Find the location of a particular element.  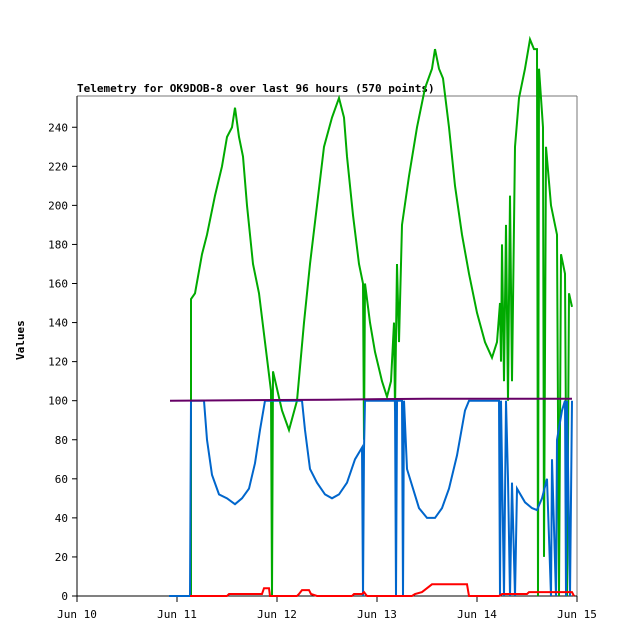

x-tick-label: Jun 13 is located at coordinates (377, 614).